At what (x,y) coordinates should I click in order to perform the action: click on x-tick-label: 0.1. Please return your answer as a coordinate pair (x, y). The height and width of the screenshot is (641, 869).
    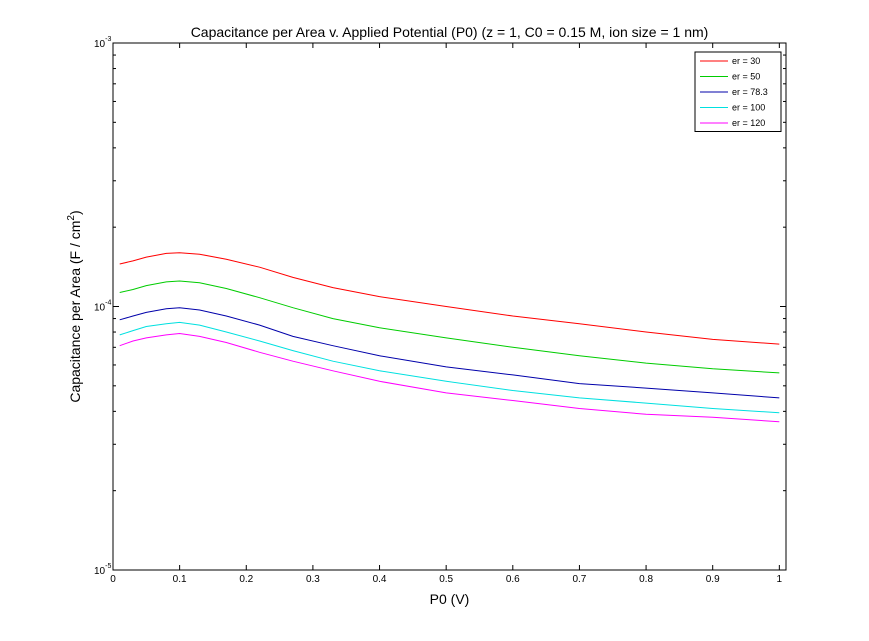
    Looking at the image, I should click on (180, 579).